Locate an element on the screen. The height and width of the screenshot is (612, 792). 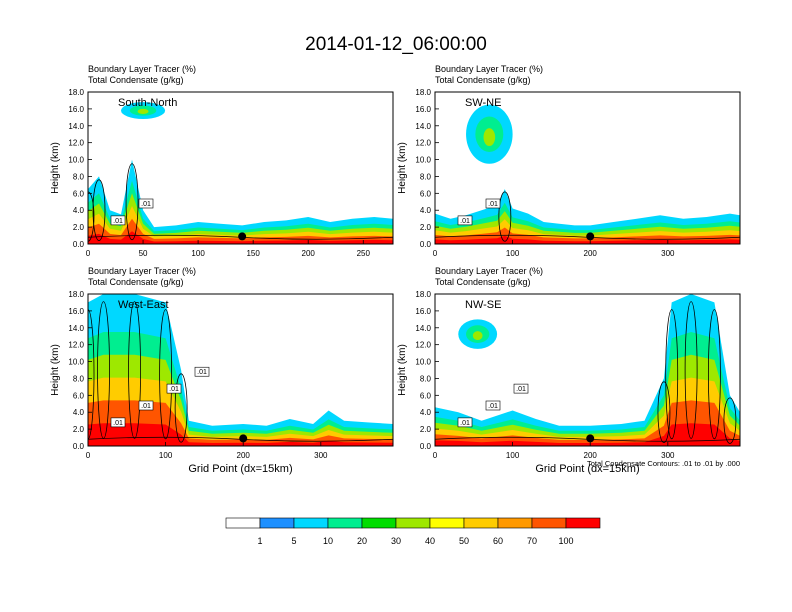
y-tick-label: 6.0 is located at coordinates (426, 395).